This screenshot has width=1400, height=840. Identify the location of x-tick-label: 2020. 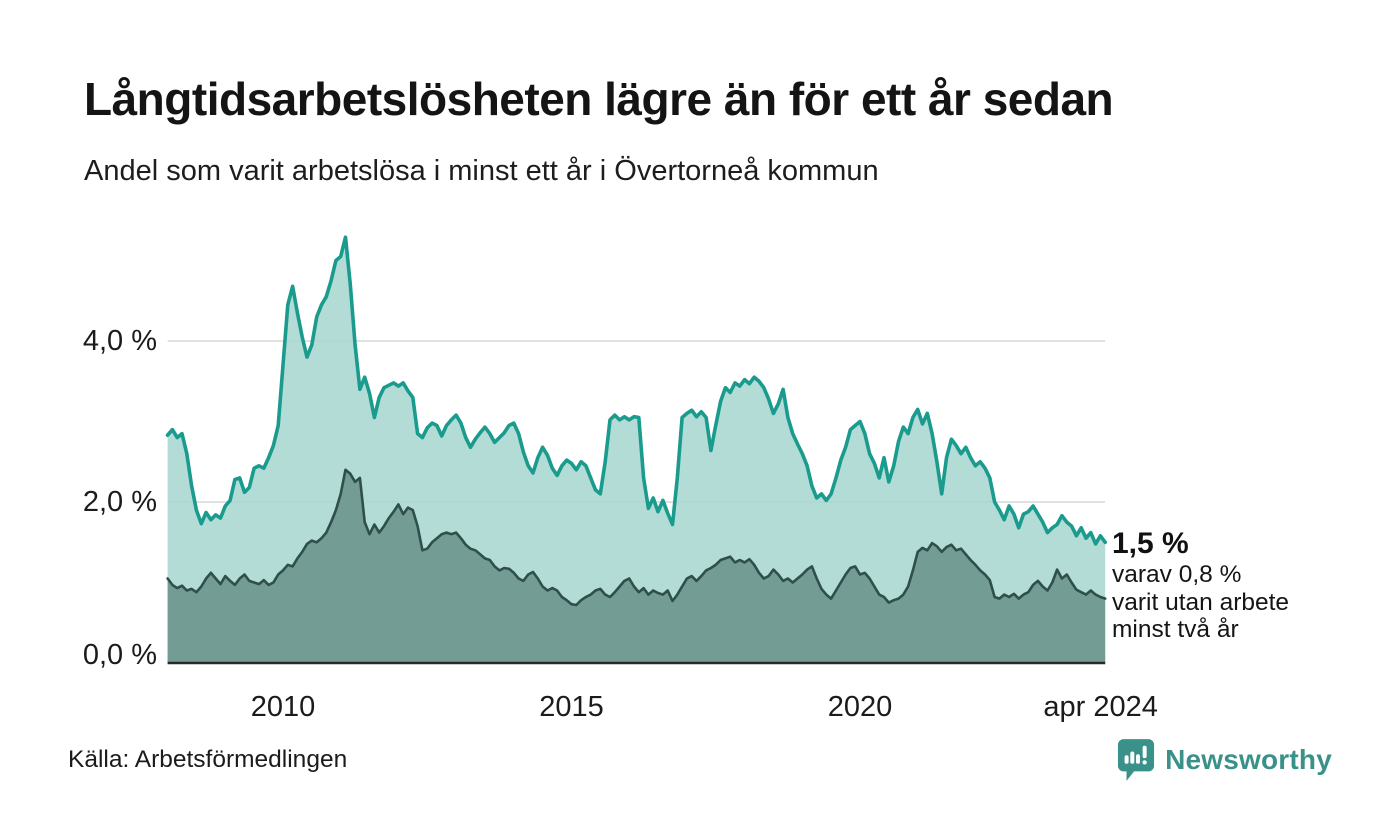
(860, 707).